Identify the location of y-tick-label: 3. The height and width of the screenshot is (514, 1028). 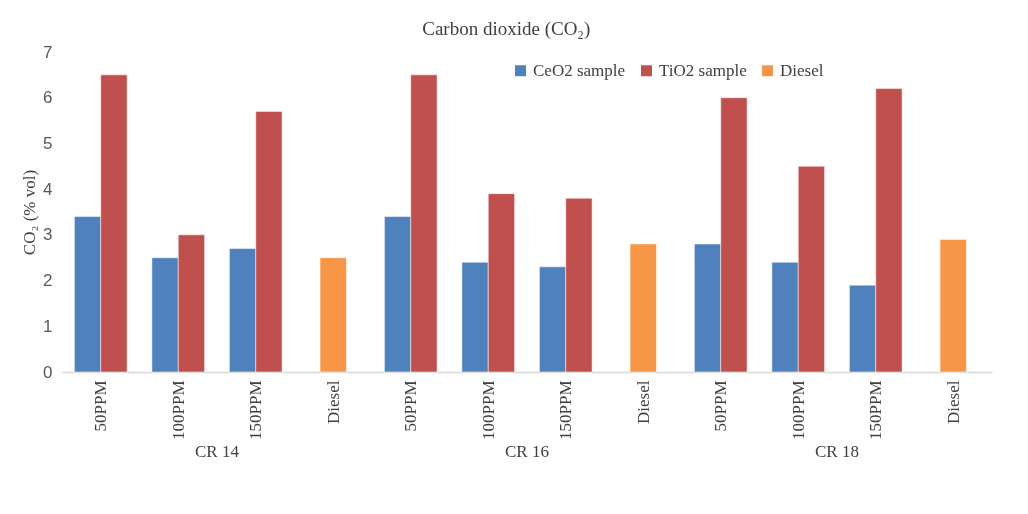
(48, 235).